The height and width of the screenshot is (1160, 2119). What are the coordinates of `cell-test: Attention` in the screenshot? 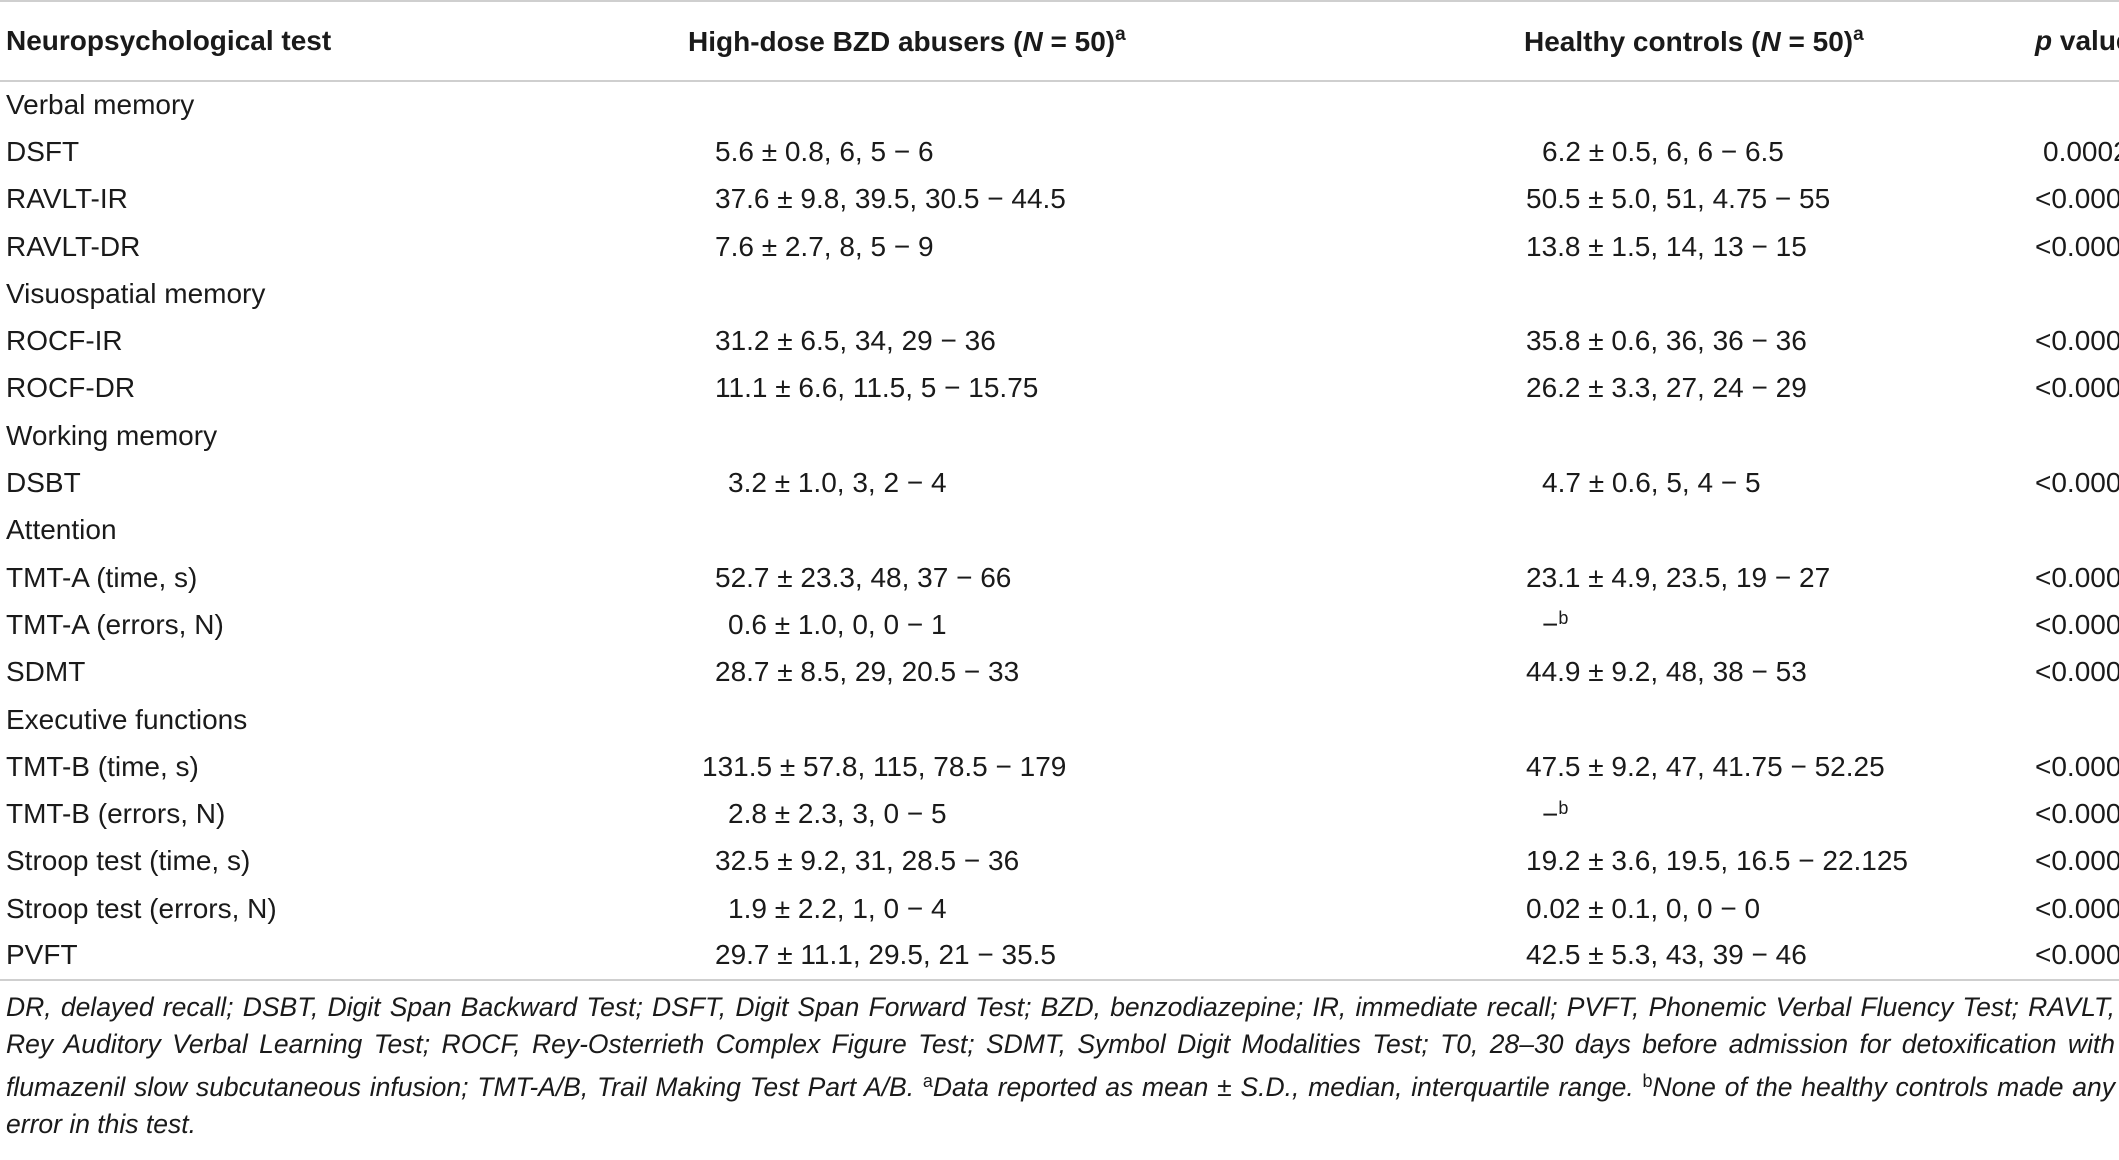 It's located at (323, 530).